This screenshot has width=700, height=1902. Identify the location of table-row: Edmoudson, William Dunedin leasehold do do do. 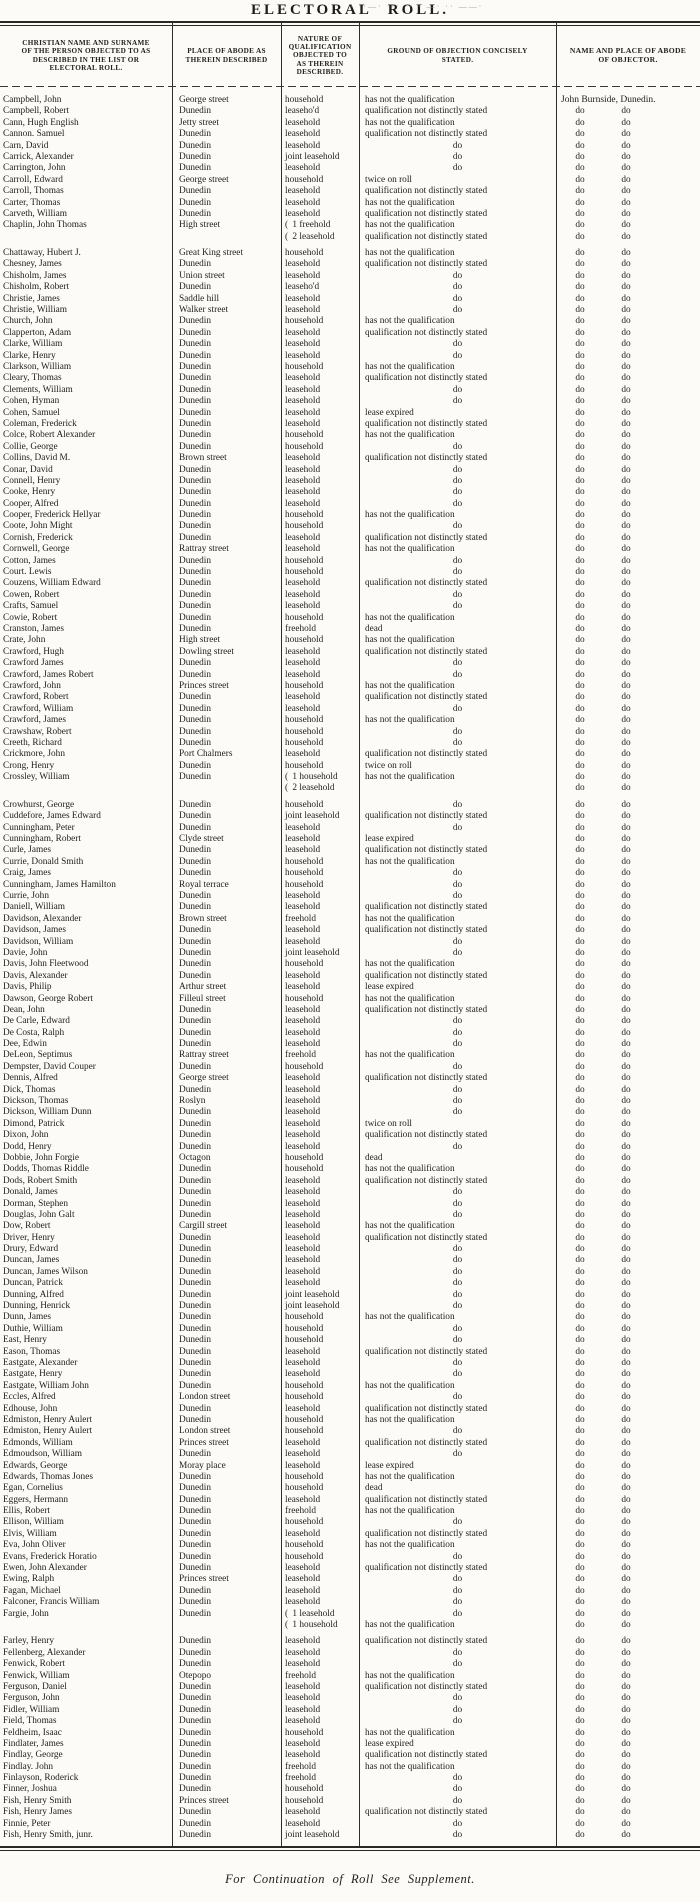
(350, 1454).